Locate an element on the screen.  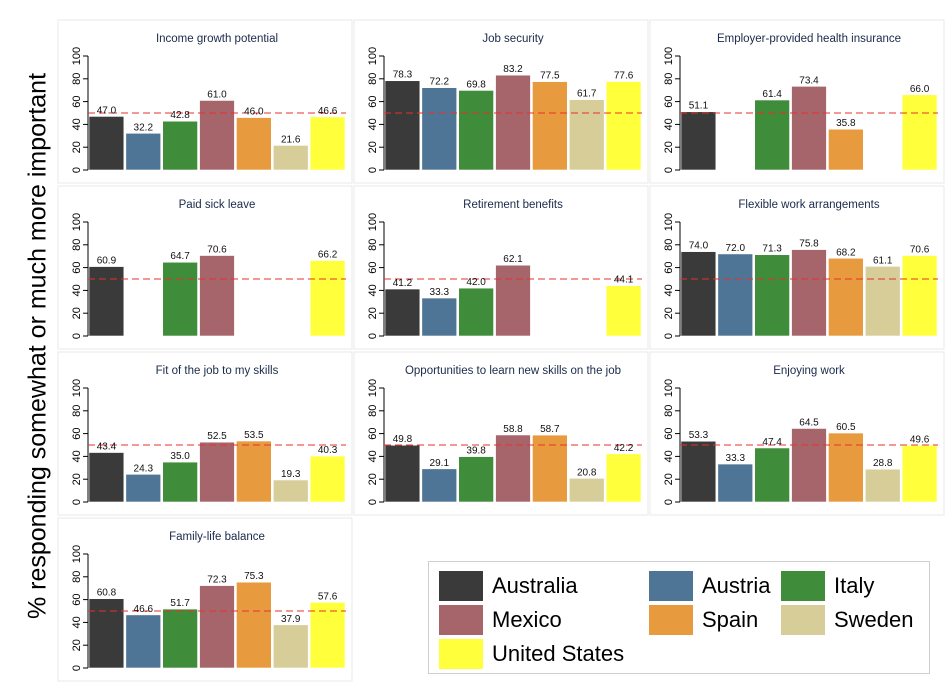
data-label: 57.6 is located at coordinates (328, 596).